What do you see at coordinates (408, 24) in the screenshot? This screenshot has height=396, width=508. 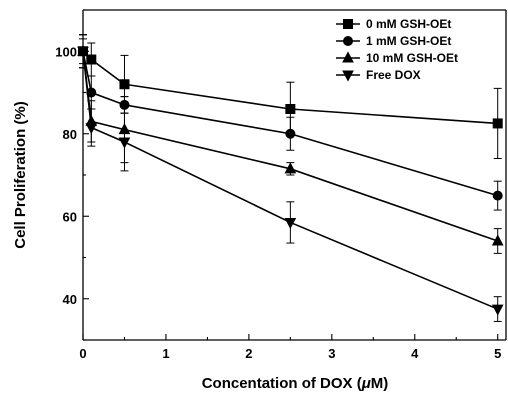 I see `legend-label-0: 0 mM GSH-OEt` at bounding box center [408, 24].